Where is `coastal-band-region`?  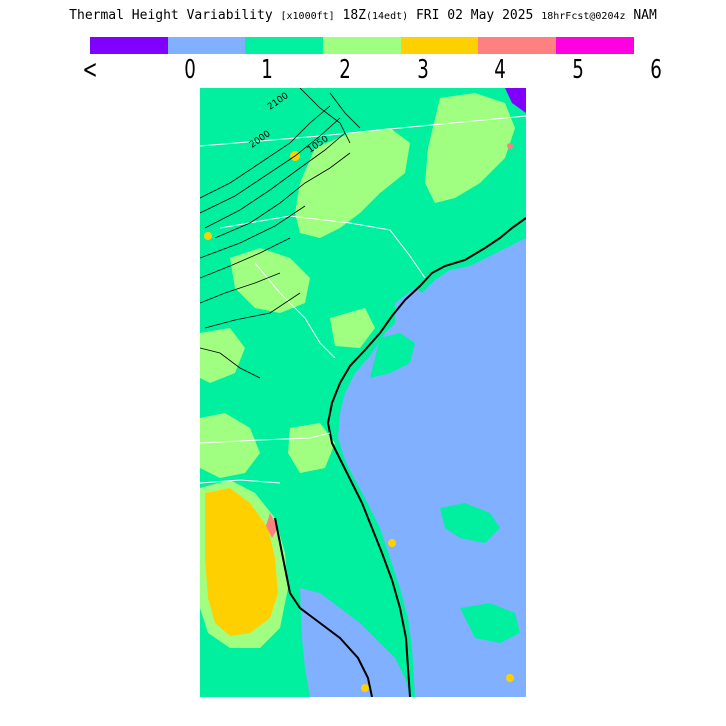 coastal-band-region is located at coordinates (392, 355).